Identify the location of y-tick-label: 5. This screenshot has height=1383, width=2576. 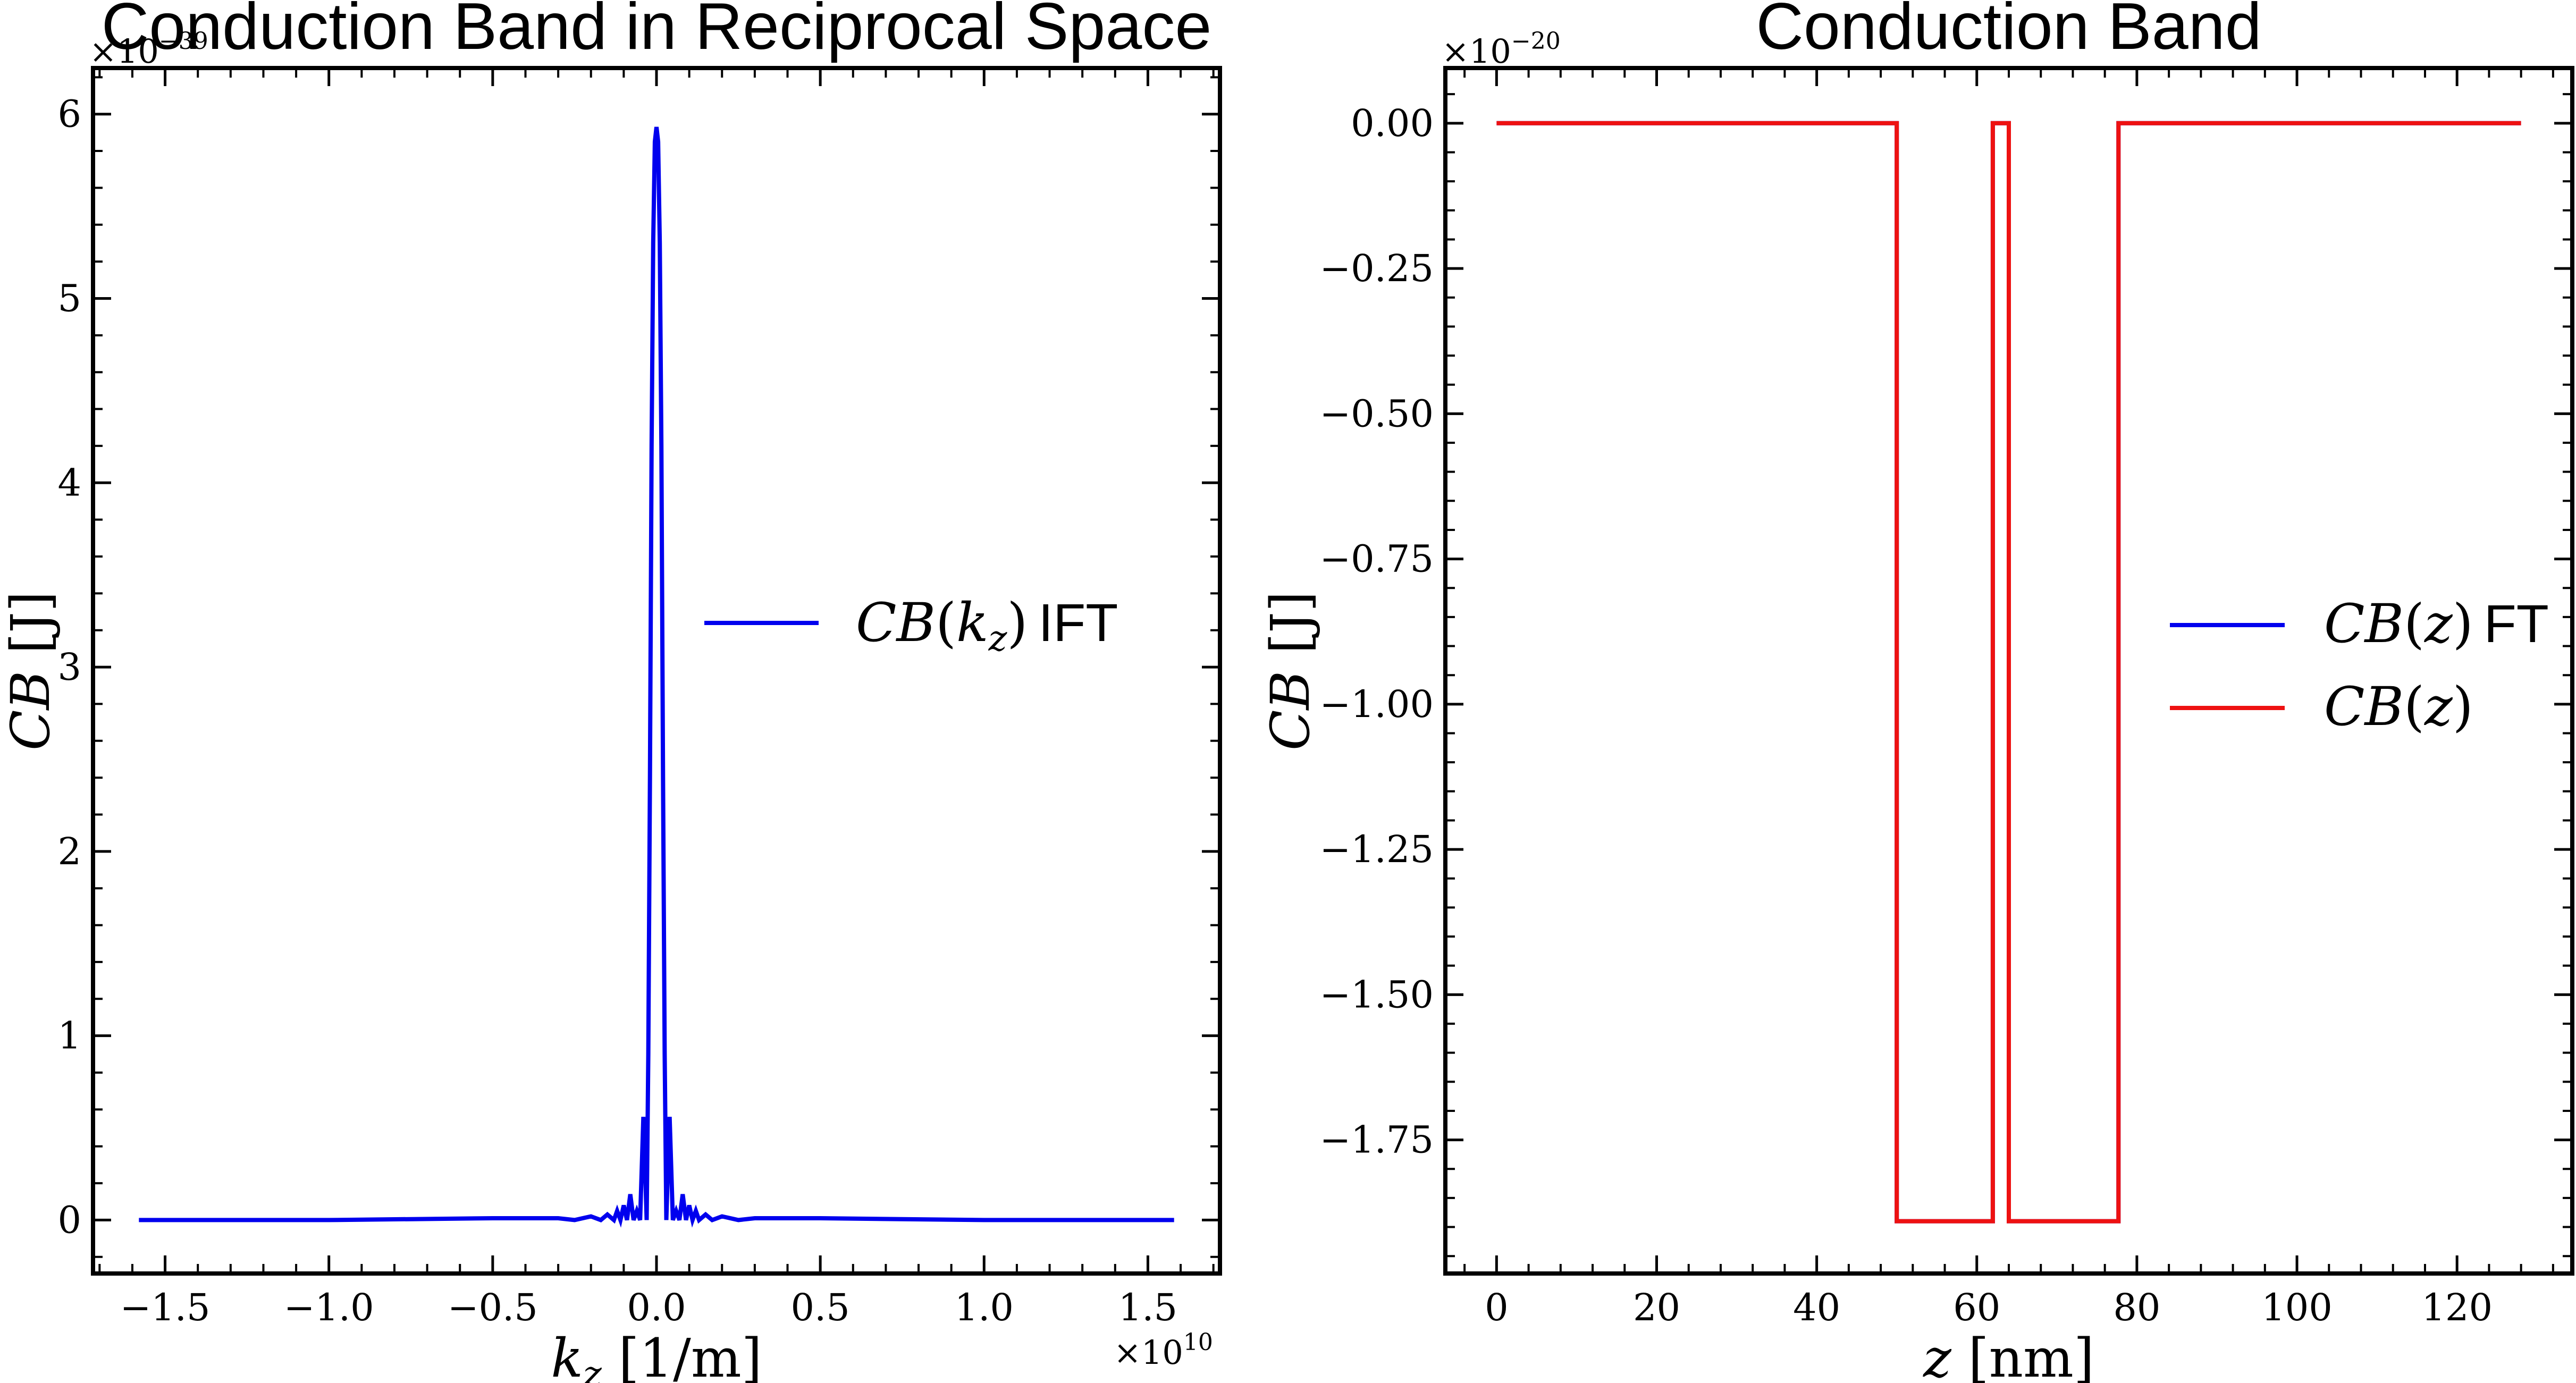
(69, 298).